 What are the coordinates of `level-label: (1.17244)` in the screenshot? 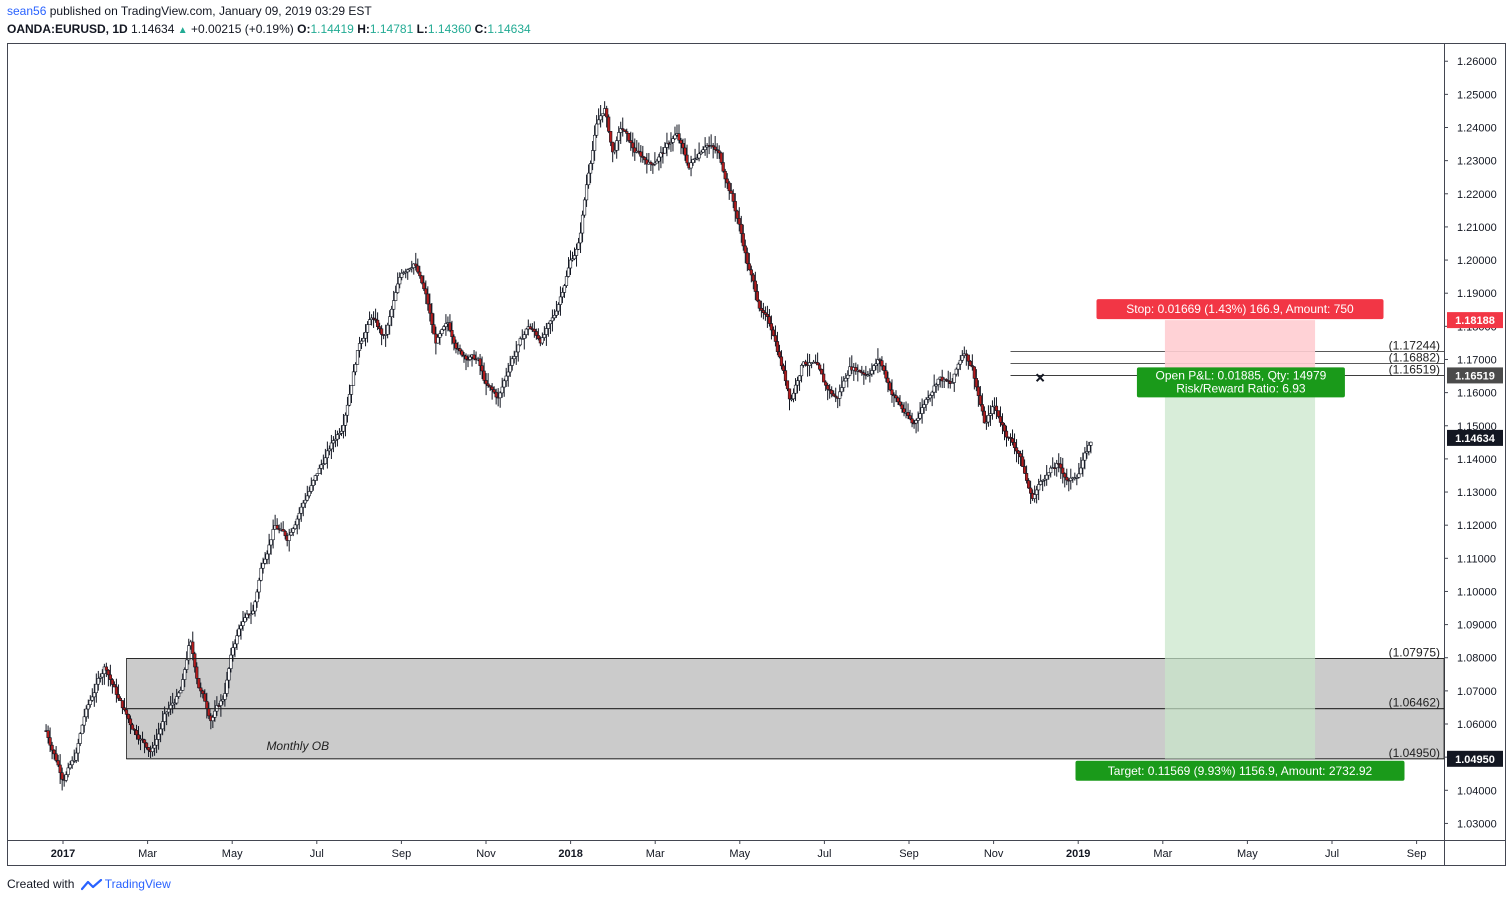 It's located at (1414, 345).